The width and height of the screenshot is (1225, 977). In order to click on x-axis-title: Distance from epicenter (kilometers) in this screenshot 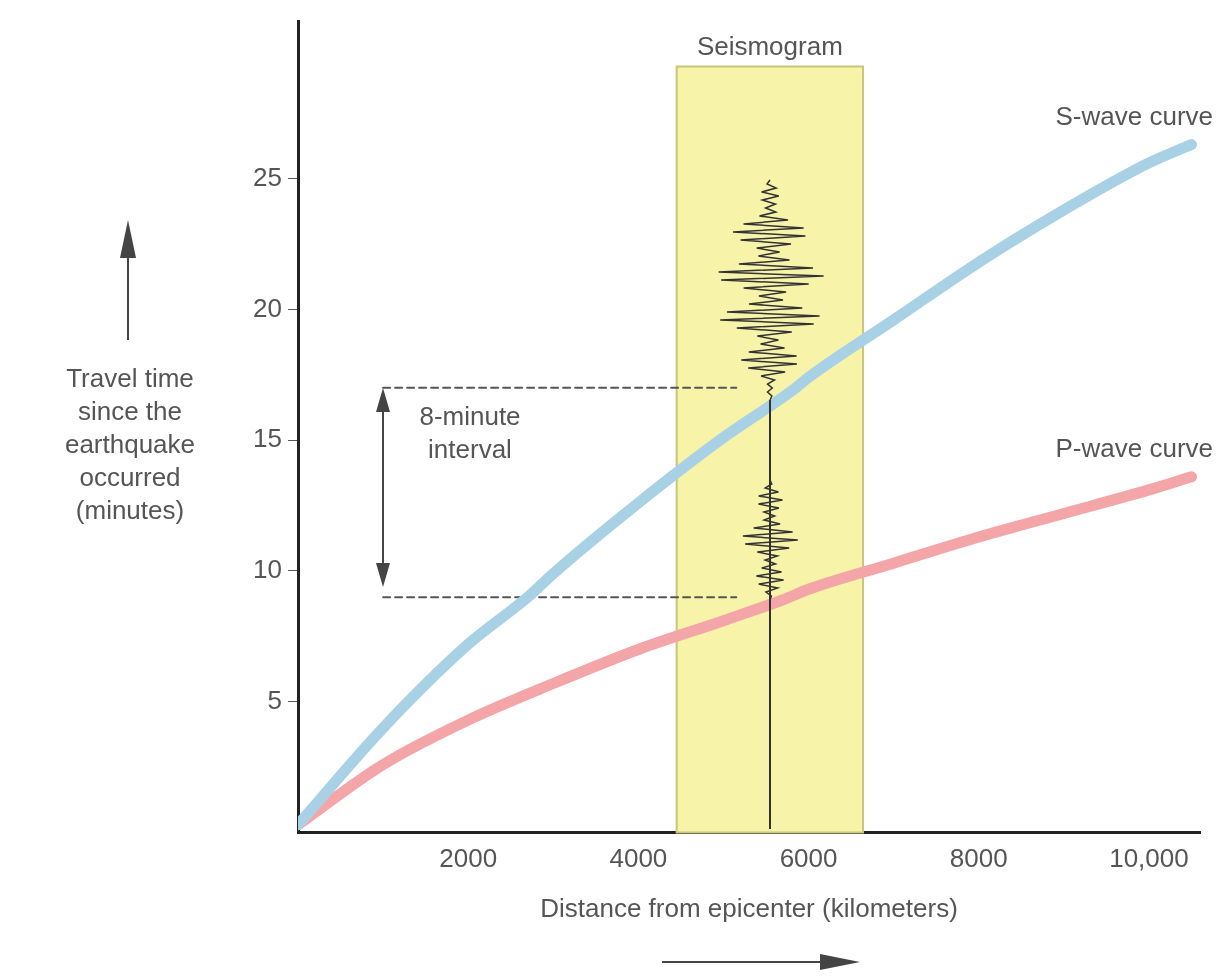, I will do `click(749, 907)`.